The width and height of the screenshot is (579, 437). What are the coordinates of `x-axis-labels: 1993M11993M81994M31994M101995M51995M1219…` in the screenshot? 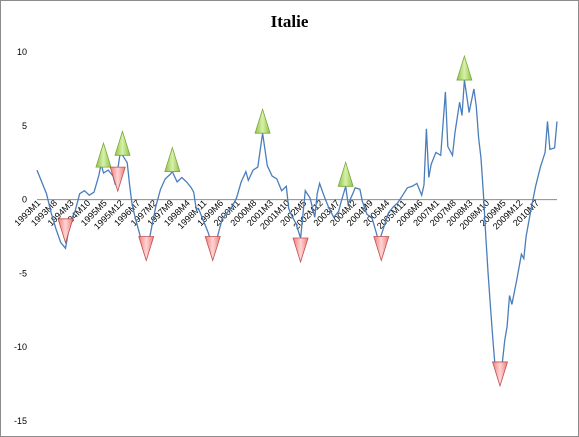 It's located at (276, 215).